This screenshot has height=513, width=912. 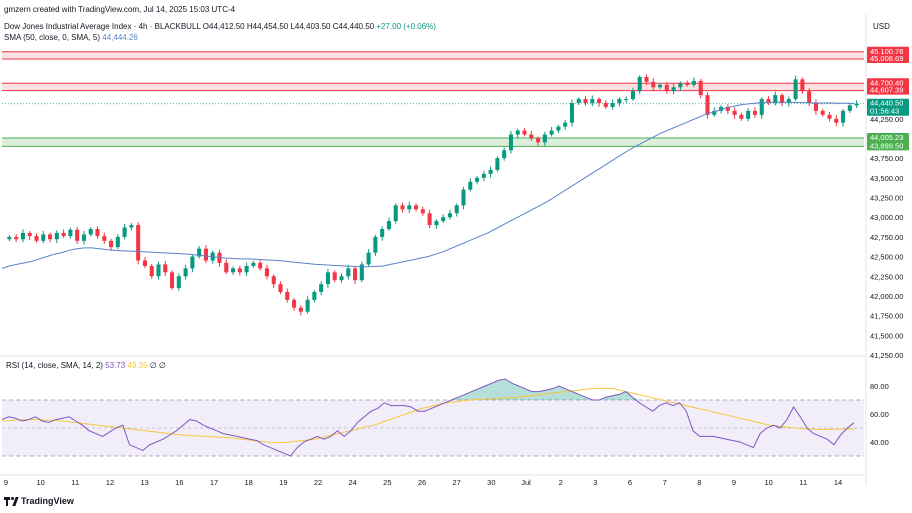 I want to click on price-tick-label: 42,250.00, so click(x=886, y=276).